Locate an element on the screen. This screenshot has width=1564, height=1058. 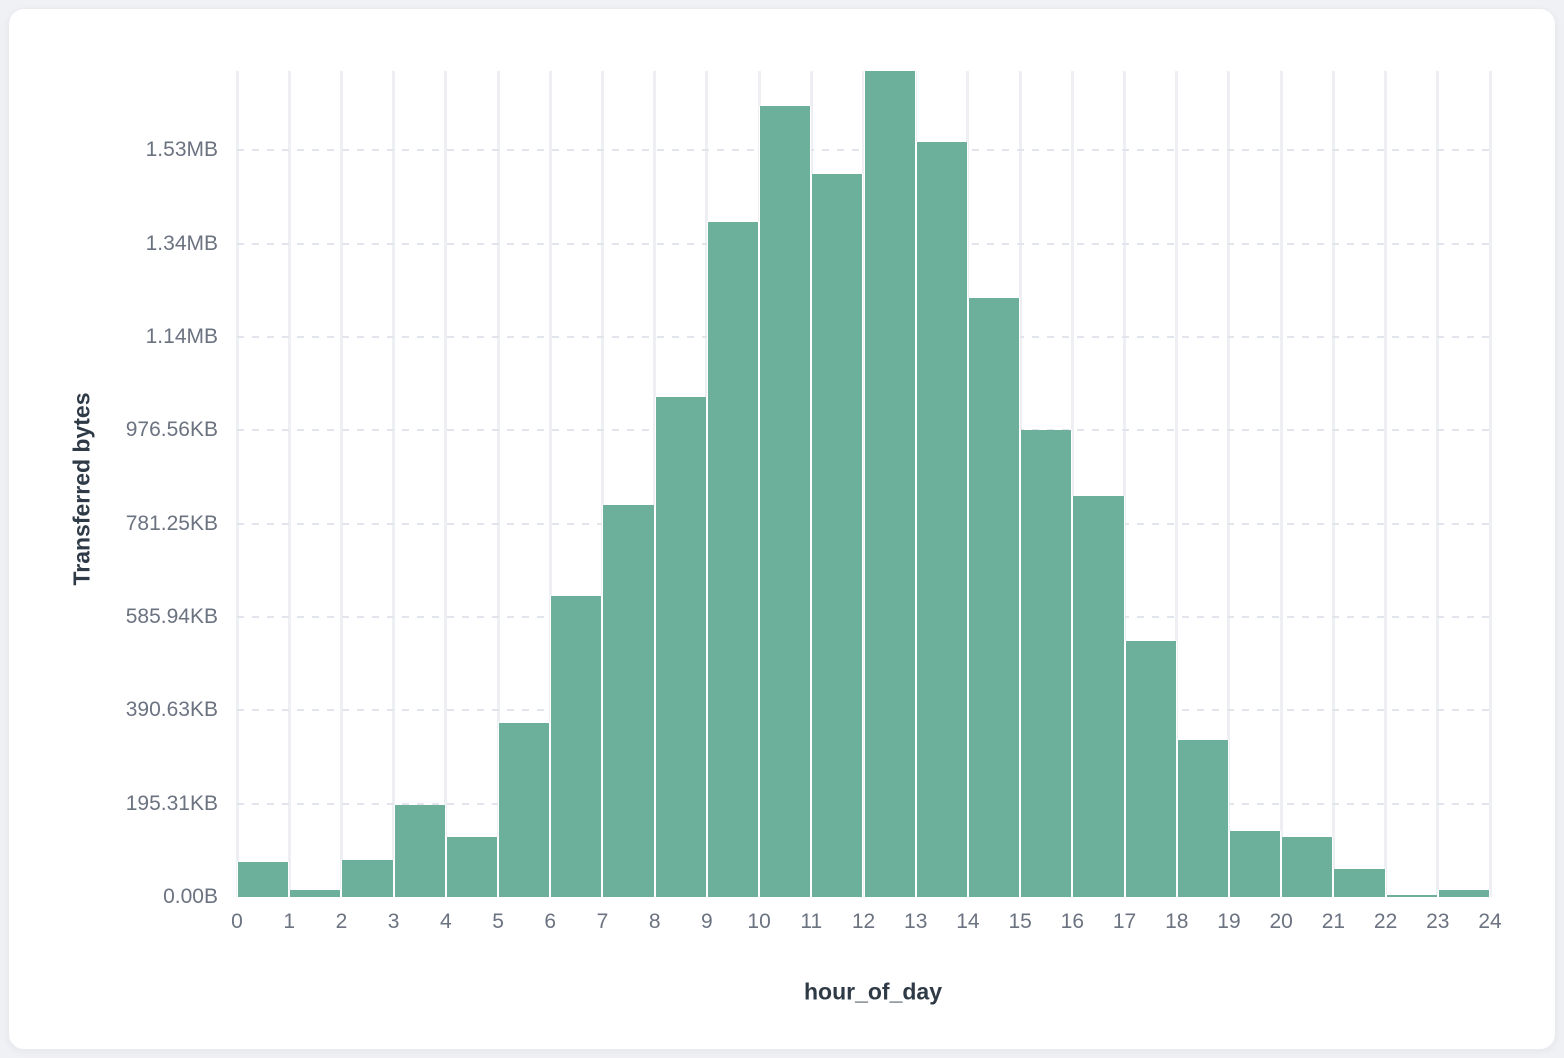
x-tick-label: 1 is located at coordinates (289, 921).